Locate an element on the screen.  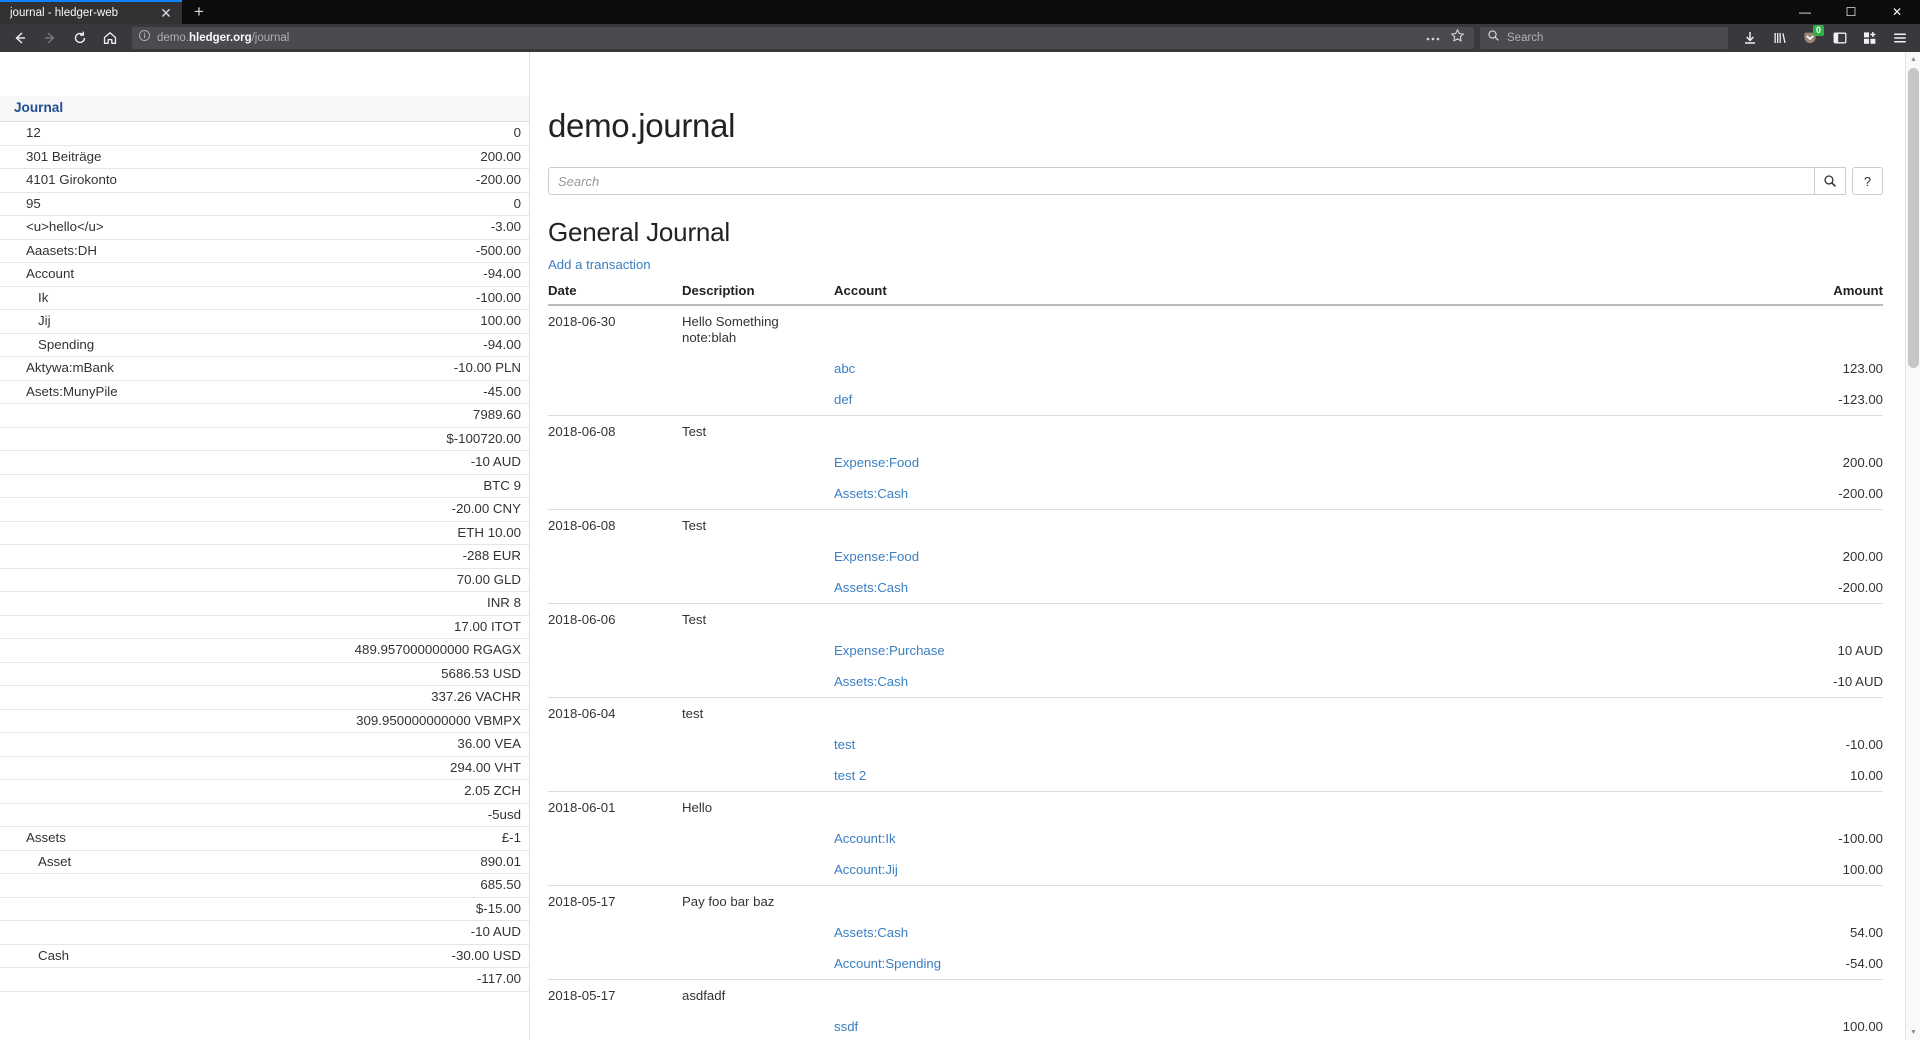
posting-account-link: ssdf is located at coordinates (846, 1026).